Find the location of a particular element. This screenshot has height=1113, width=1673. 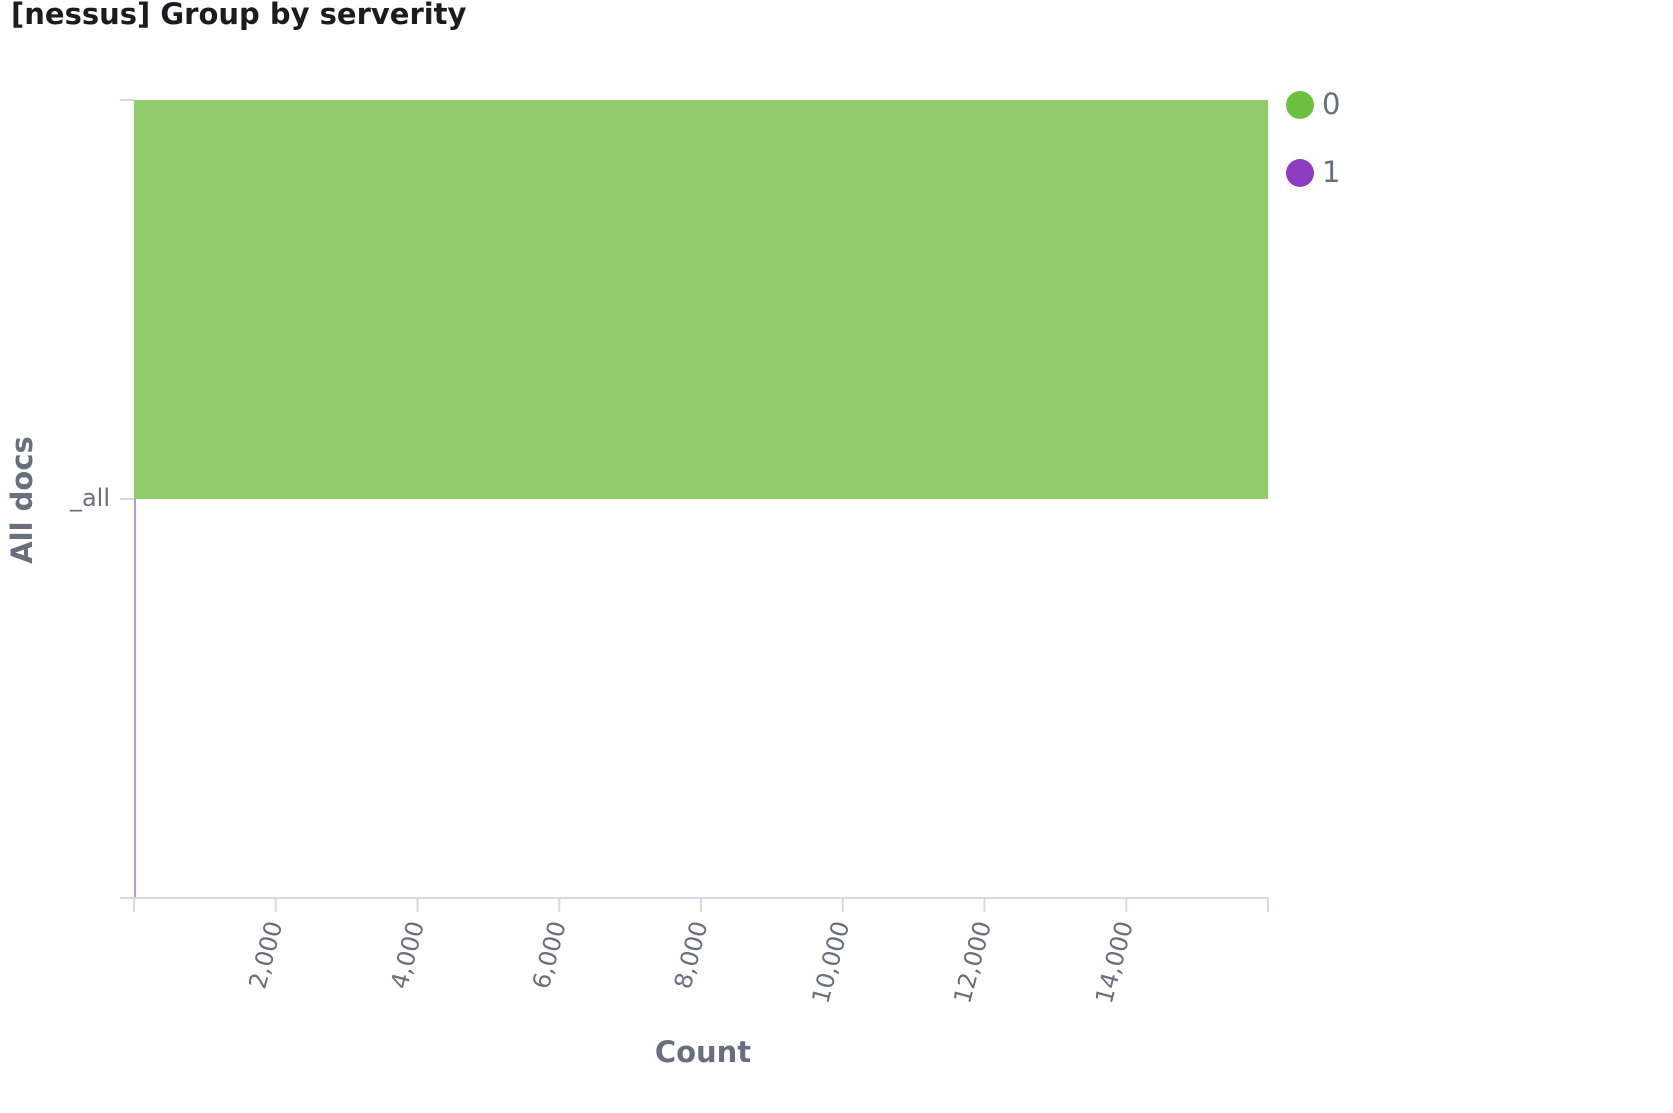

x-tick-label: 6,000 is located at coordinates (549, 955).